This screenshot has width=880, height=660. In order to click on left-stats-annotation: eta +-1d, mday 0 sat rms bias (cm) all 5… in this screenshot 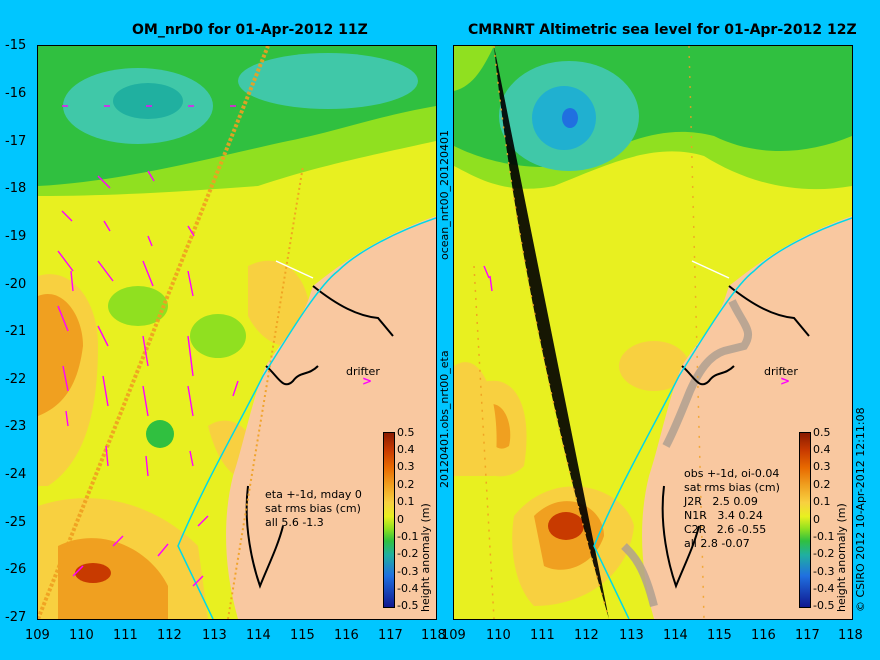, I will do `click(313, 508)`.